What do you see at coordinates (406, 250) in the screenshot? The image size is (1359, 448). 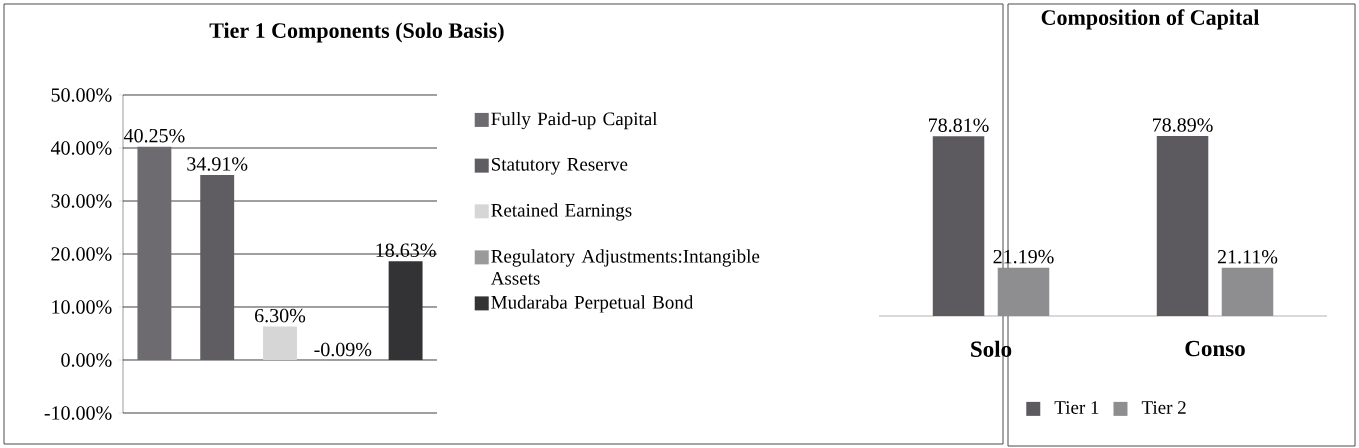 I see `data-label: 18.63%` at bounding box center [406, 250].